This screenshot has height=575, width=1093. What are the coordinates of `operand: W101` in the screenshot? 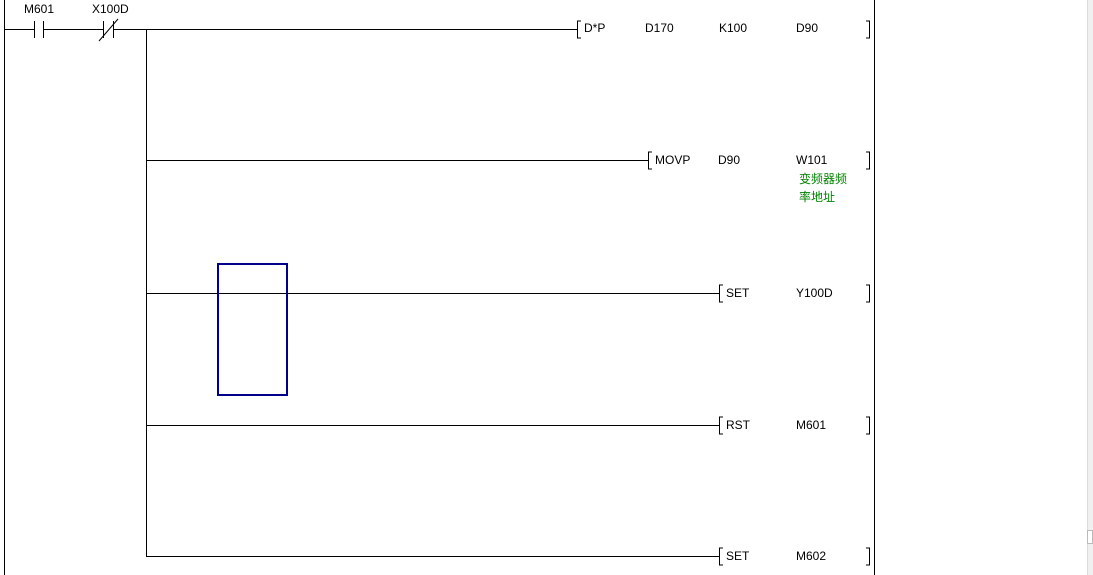 It's located at (812, 160).